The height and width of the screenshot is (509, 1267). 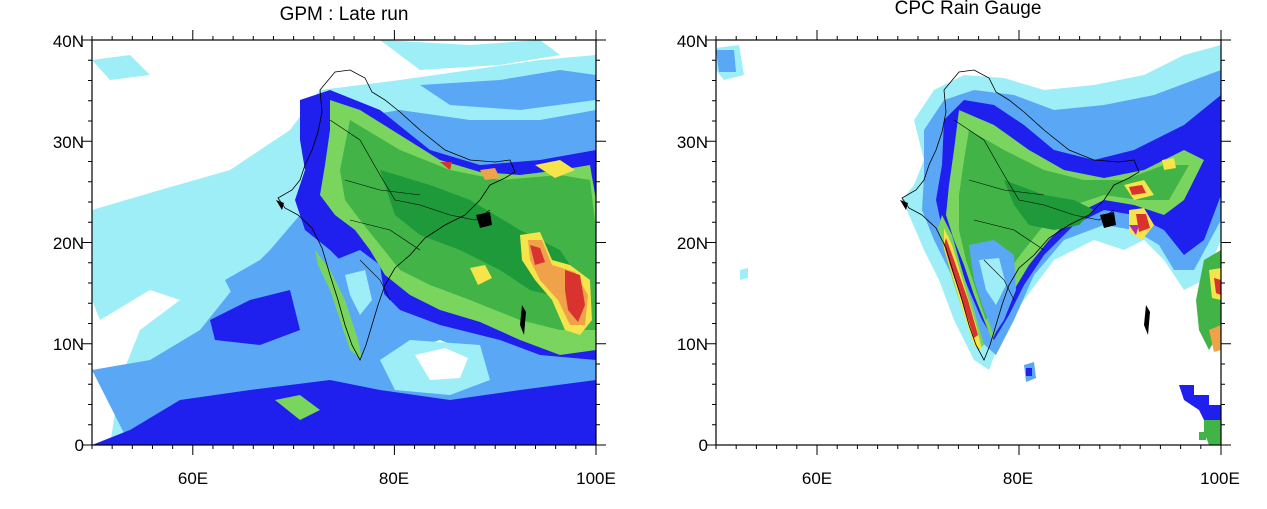 I want to click on cpc-ylabel-10n: 10N, so click(x=692, y=344).